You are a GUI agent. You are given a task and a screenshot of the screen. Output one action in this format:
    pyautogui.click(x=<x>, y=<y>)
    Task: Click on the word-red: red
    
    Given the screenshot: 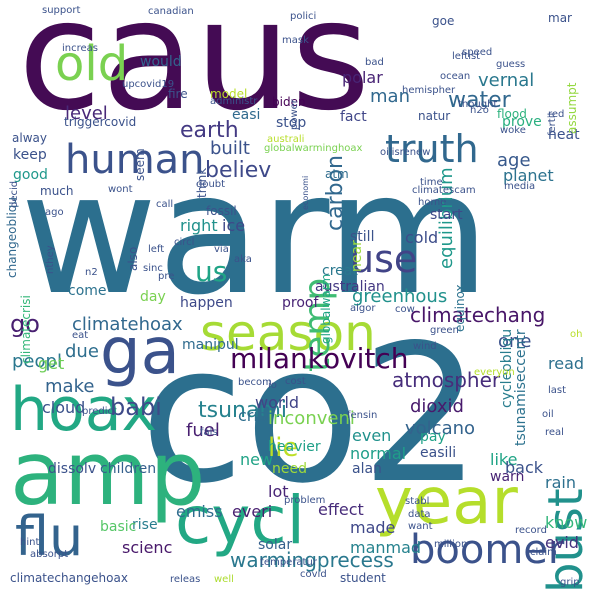 What is the action you would take?
    pyautogui.click(x=556, y=114)
    